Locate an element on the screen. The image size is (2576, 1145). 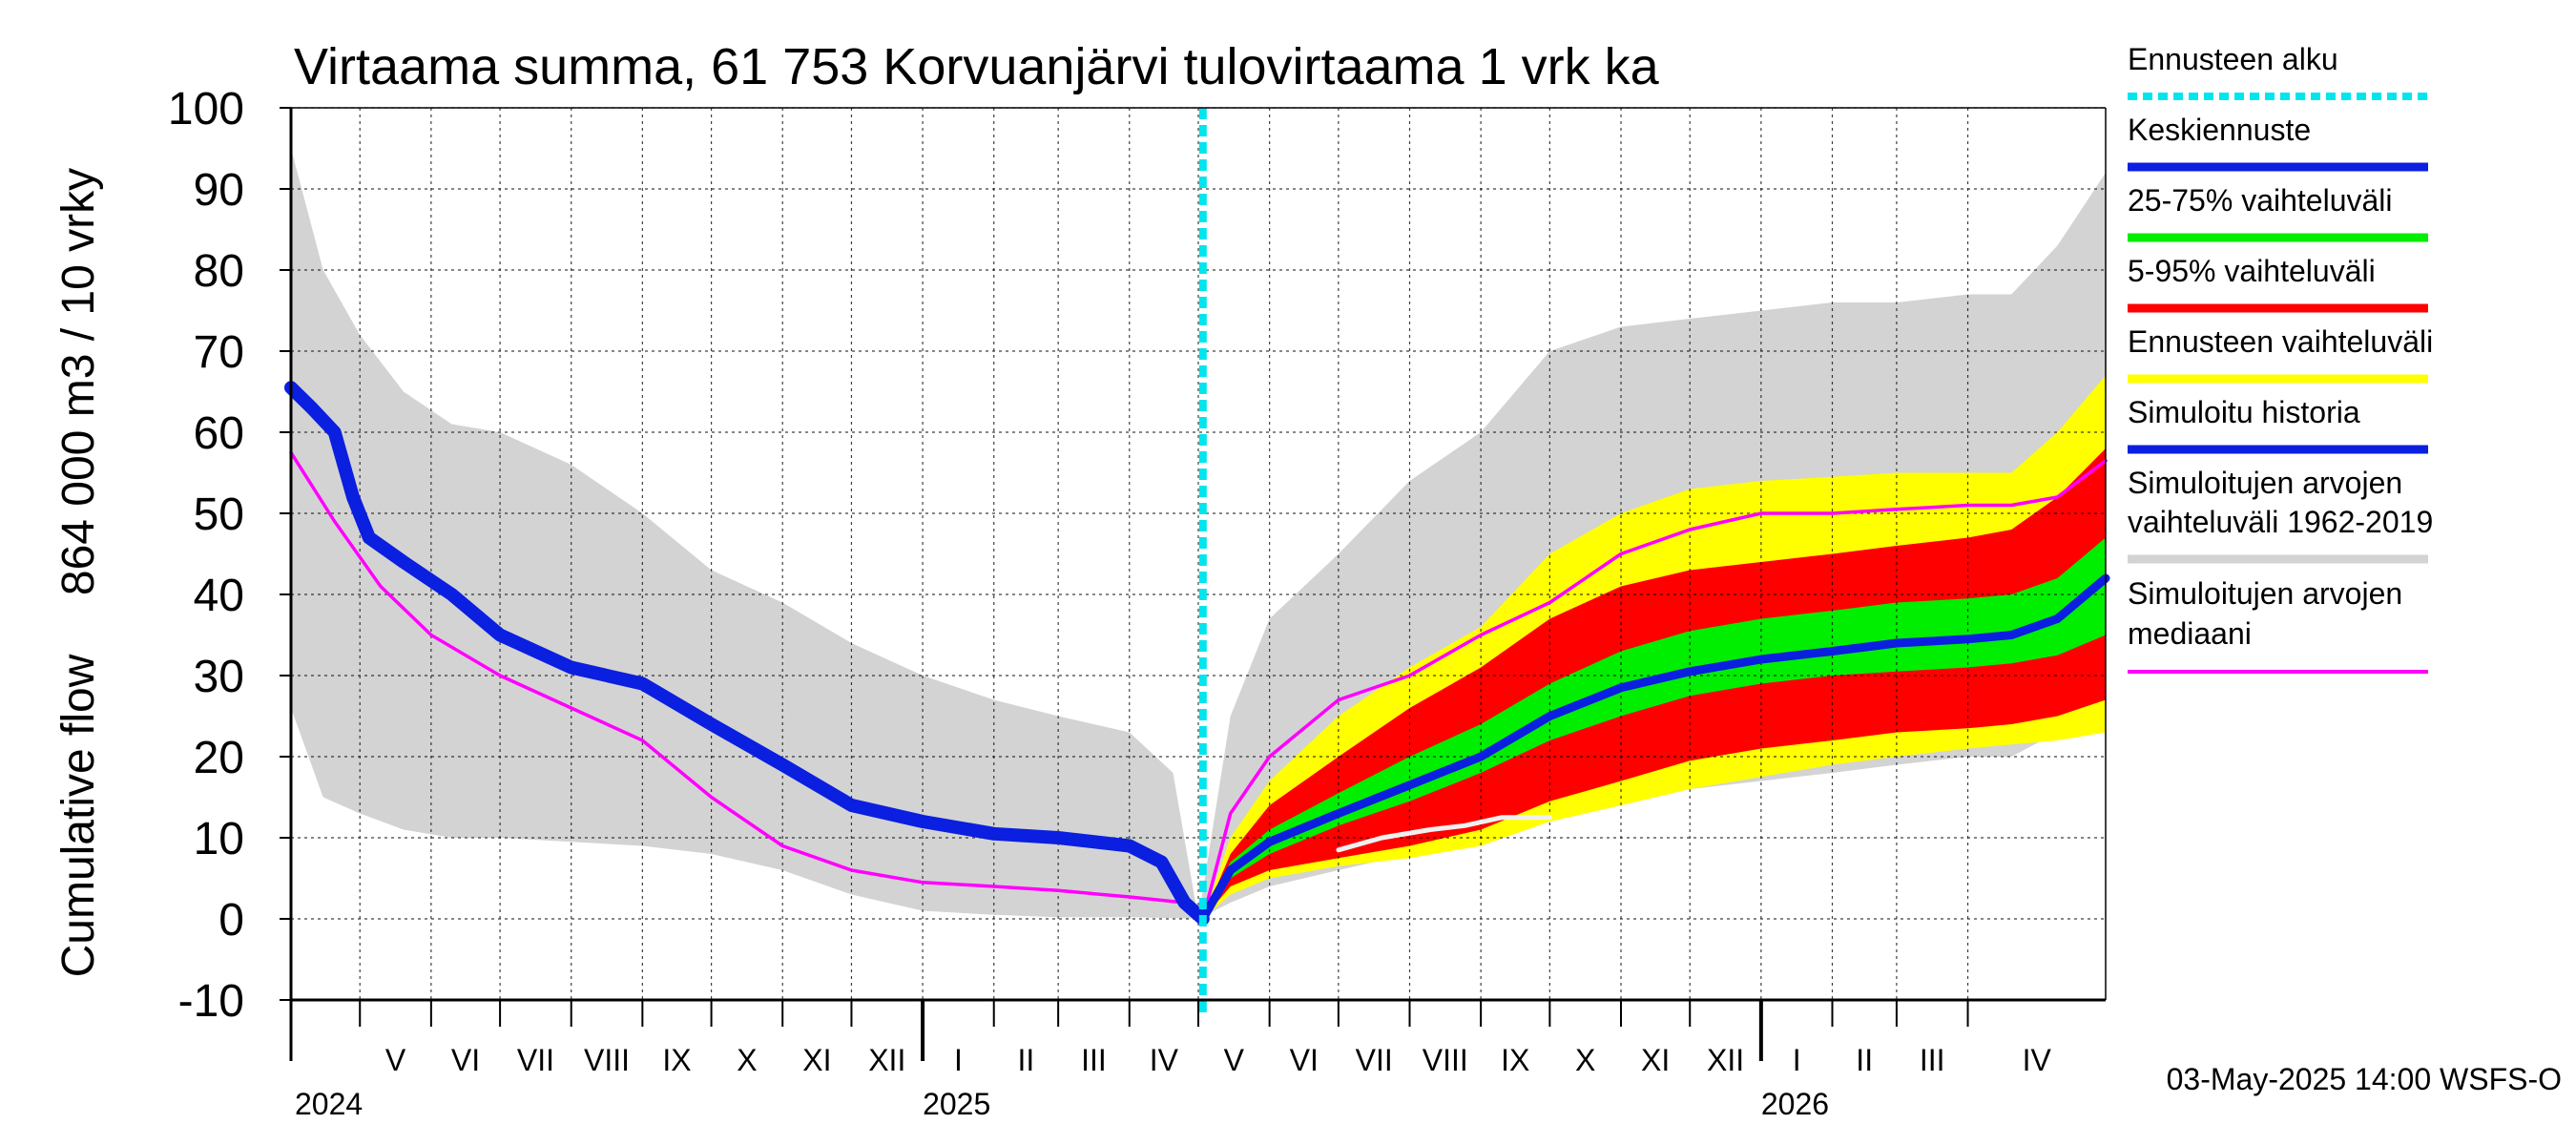
legend-label: Ennusteen vaihteluväli is located at coordinates (2280, 341).